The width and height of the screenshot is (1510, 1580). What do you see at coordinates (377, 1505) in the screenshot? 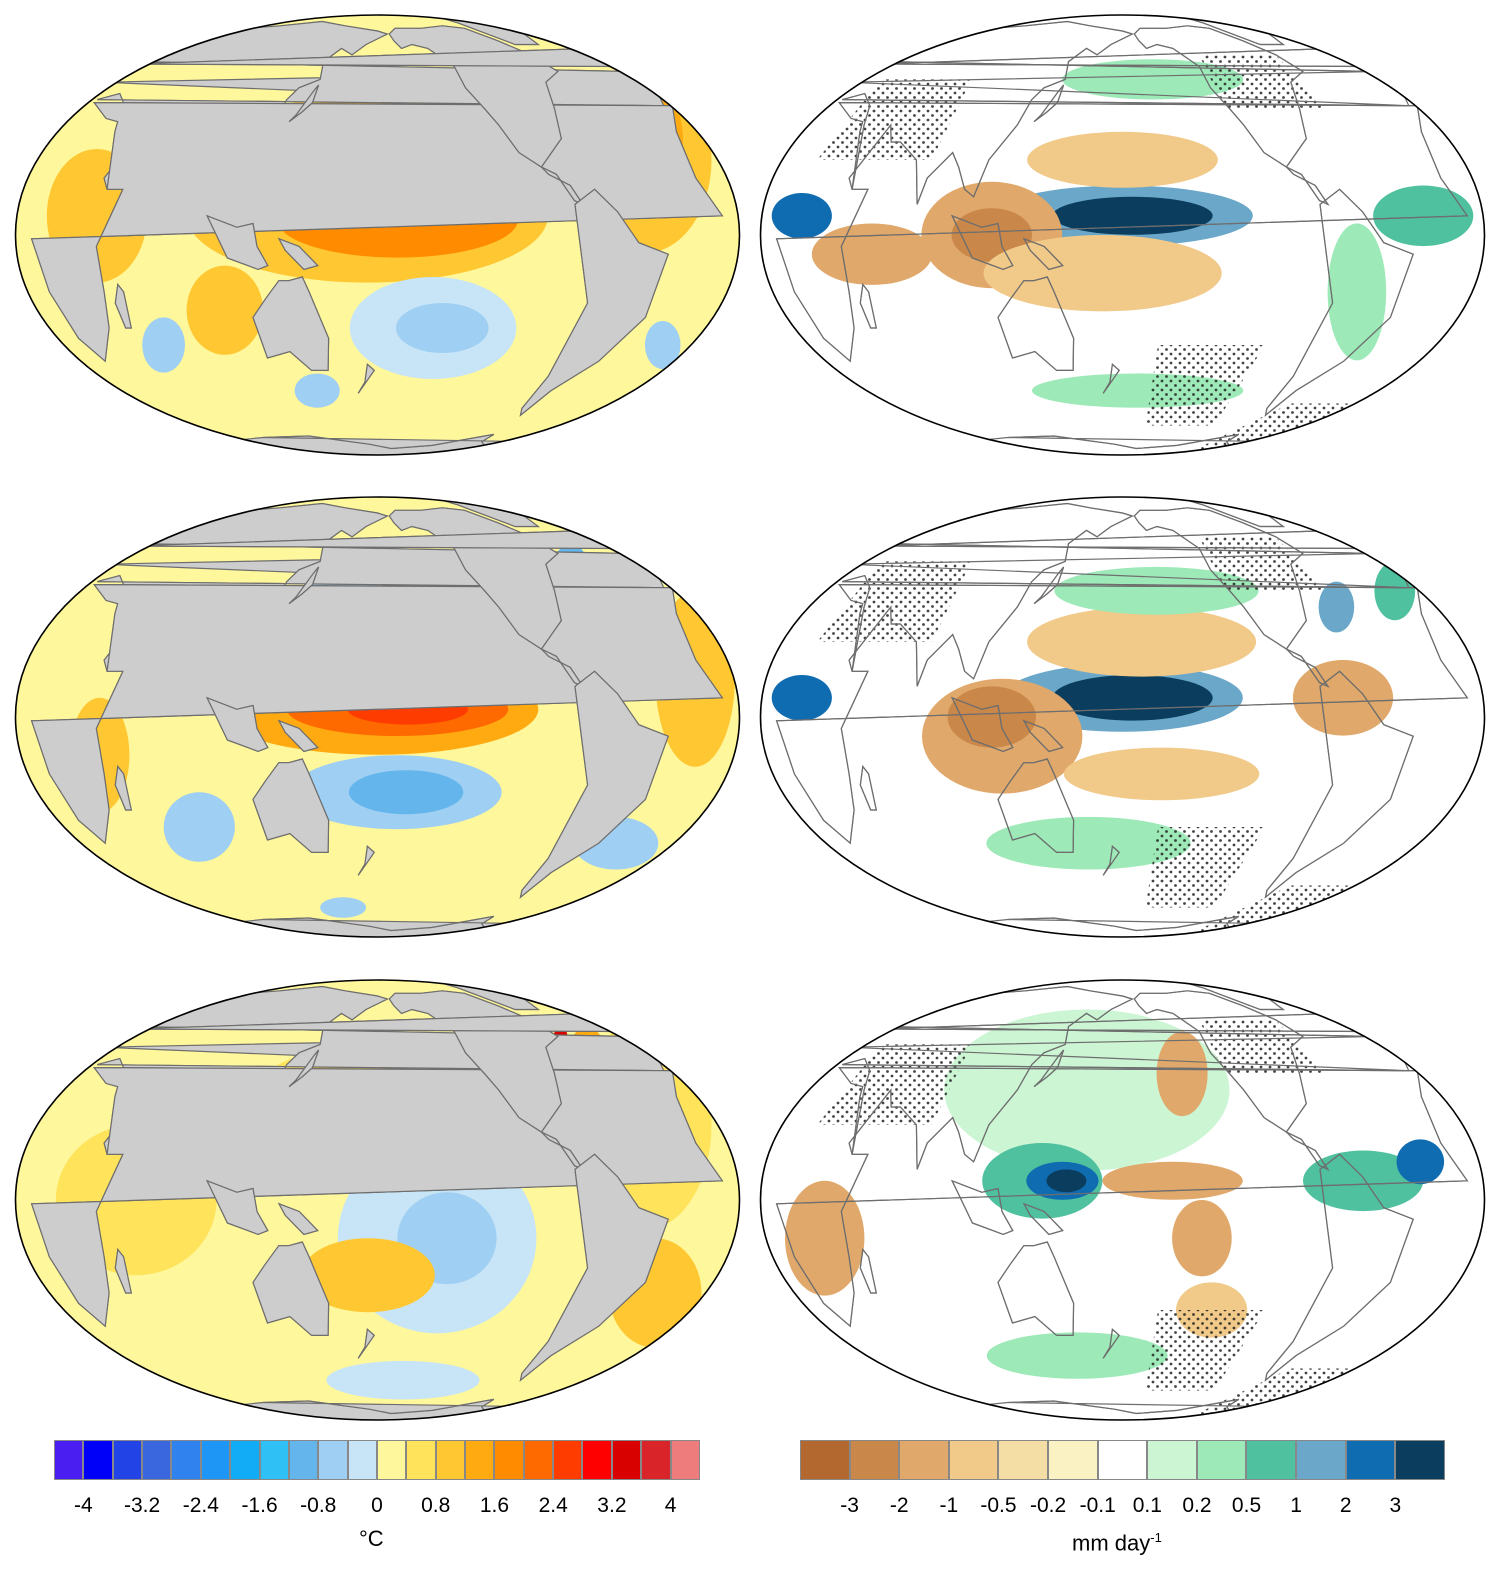
I see `colorbar-tick-label: 0` at bounding box center [377, 1505].